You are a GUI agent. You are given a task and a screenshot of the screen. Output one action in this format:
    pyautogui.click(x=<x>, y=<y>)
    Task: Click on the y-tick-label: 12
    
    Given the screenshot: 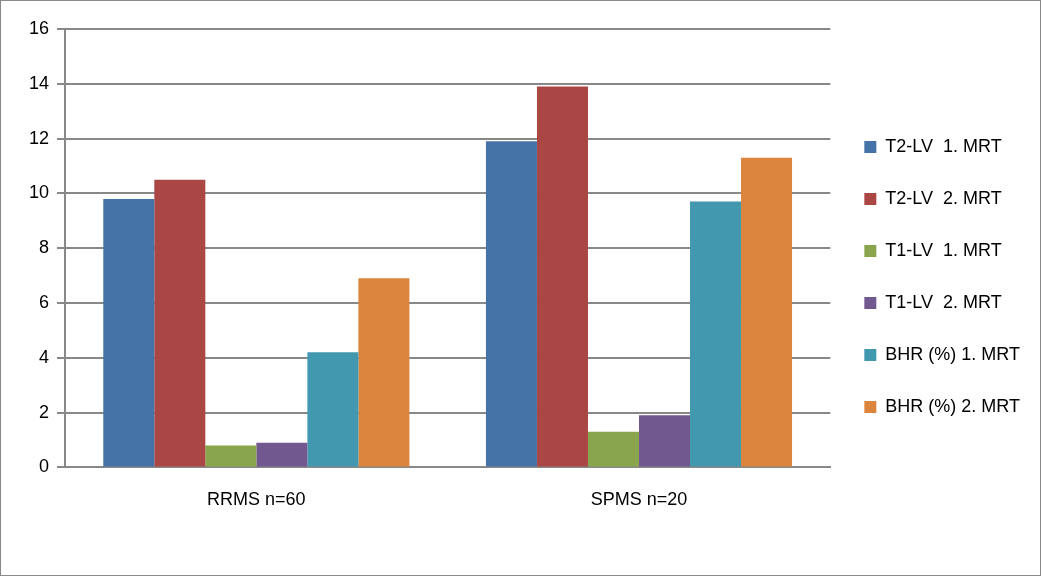 What is the action you would take?
    pyautogui.click(x=39, y=137)
    